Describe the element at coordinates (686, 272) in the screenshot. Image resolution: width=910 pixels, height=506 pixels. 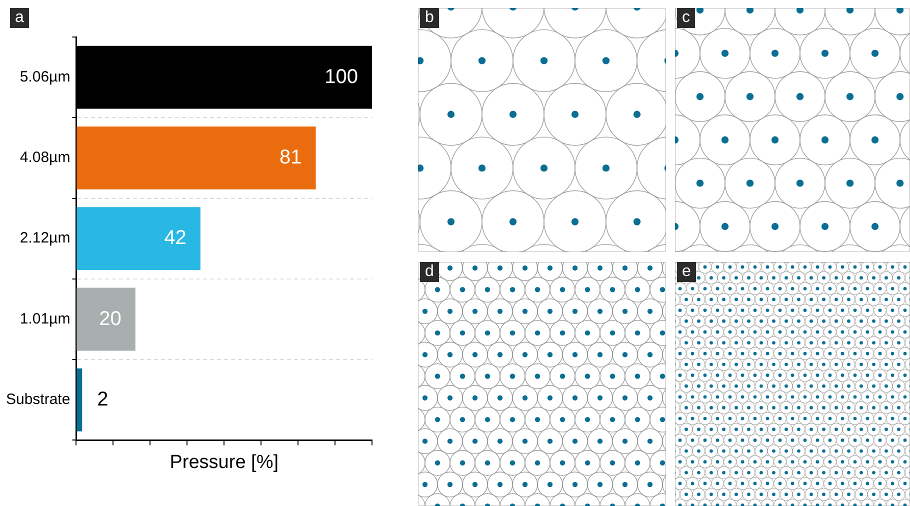
I see `text: e` at that location.